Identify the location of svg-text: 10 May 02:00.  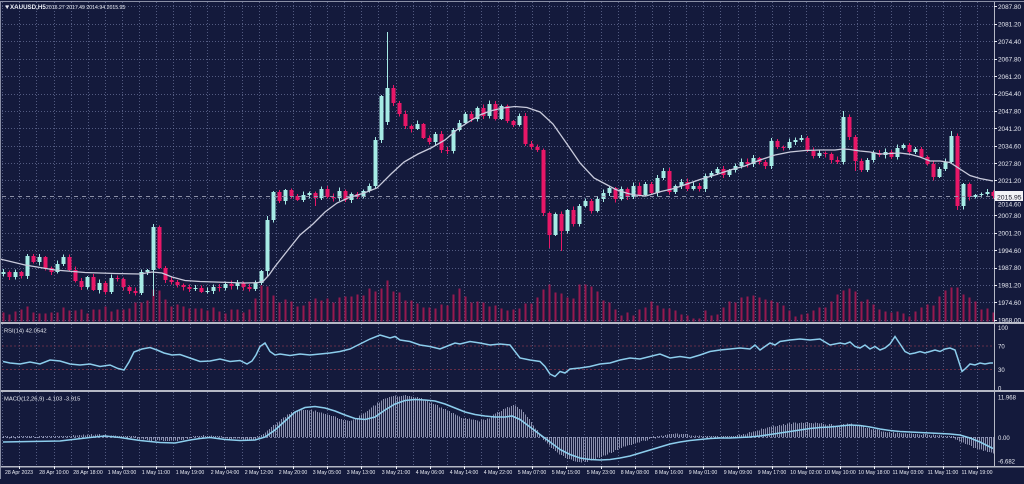
(806, 473).